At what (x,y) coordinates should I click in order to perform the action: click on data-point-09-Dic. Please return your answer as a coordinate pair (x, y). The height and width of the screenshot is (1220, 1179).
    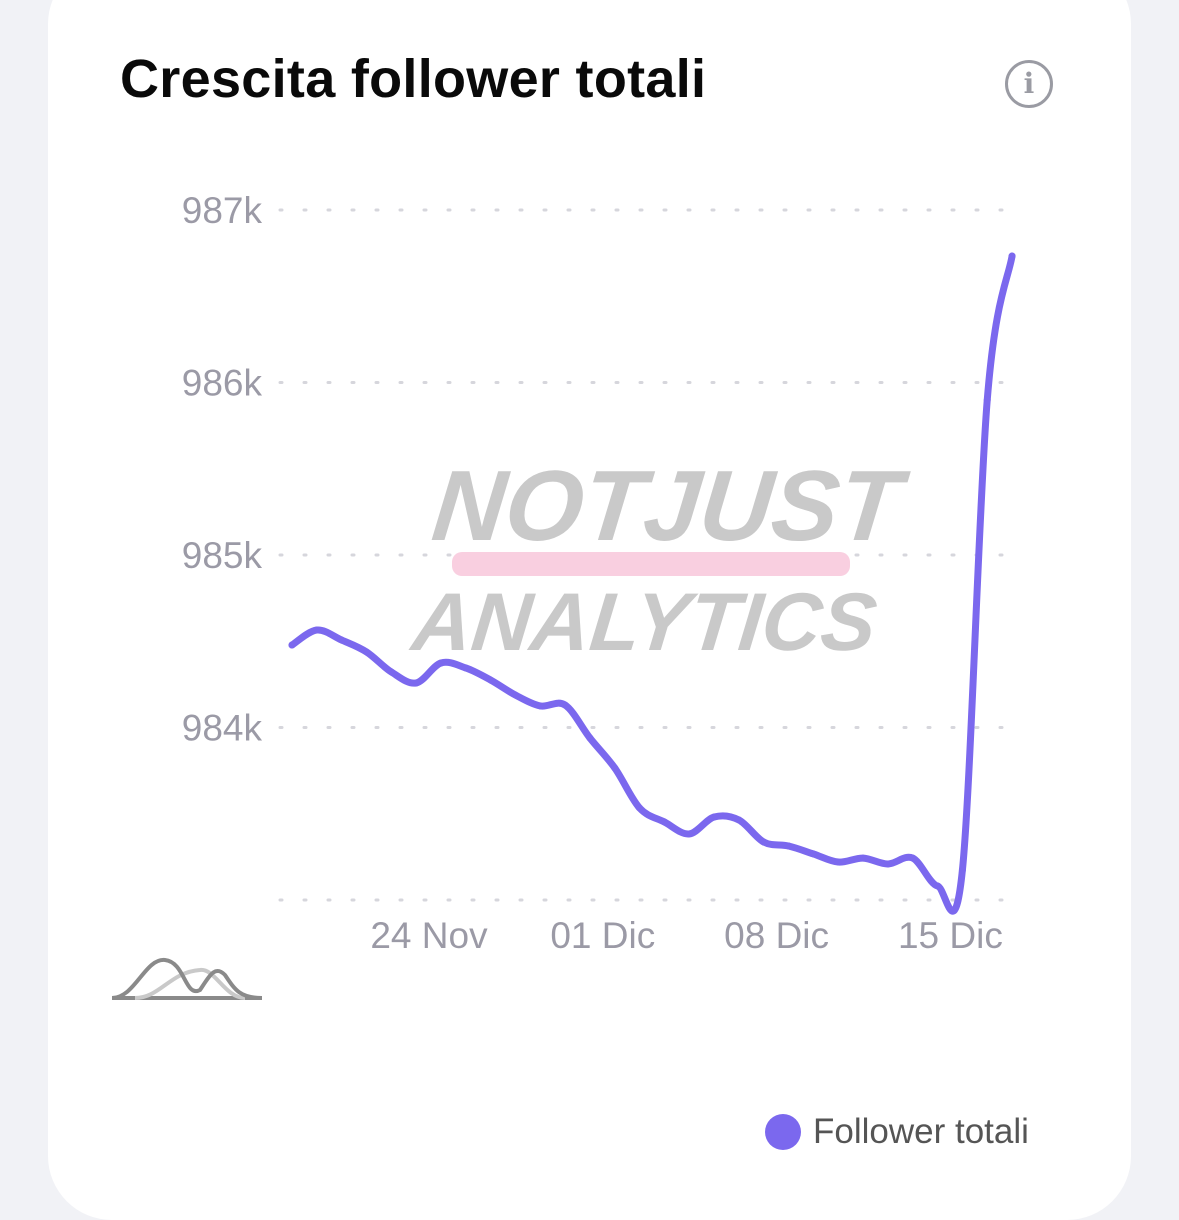
    Looking at the image, I should click on (813, 854).